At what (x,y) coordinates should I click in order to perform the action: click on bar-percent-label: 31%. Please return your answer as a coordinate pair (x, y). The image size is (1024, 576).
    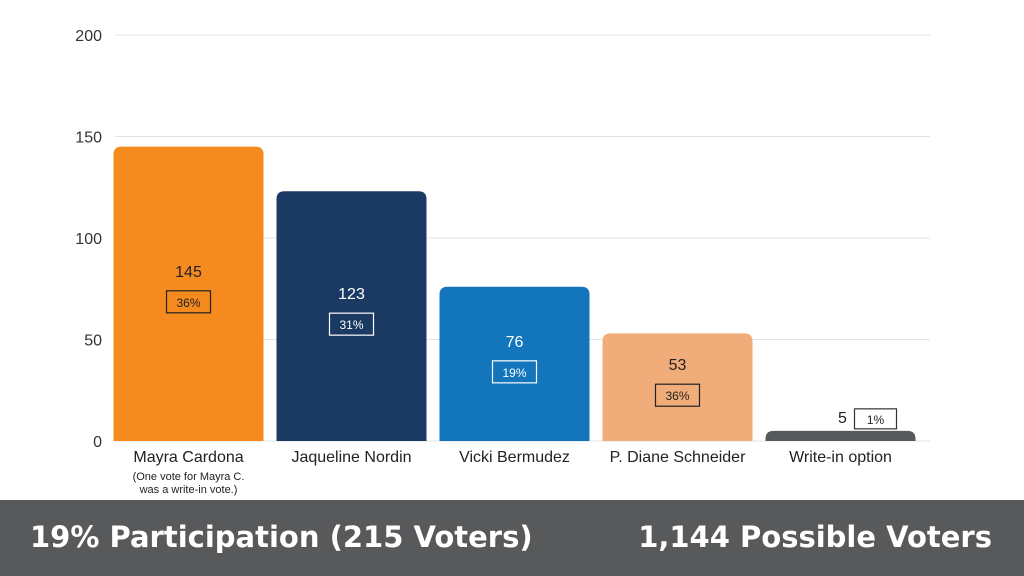
    Looking at the image, I should click on (351, 325).